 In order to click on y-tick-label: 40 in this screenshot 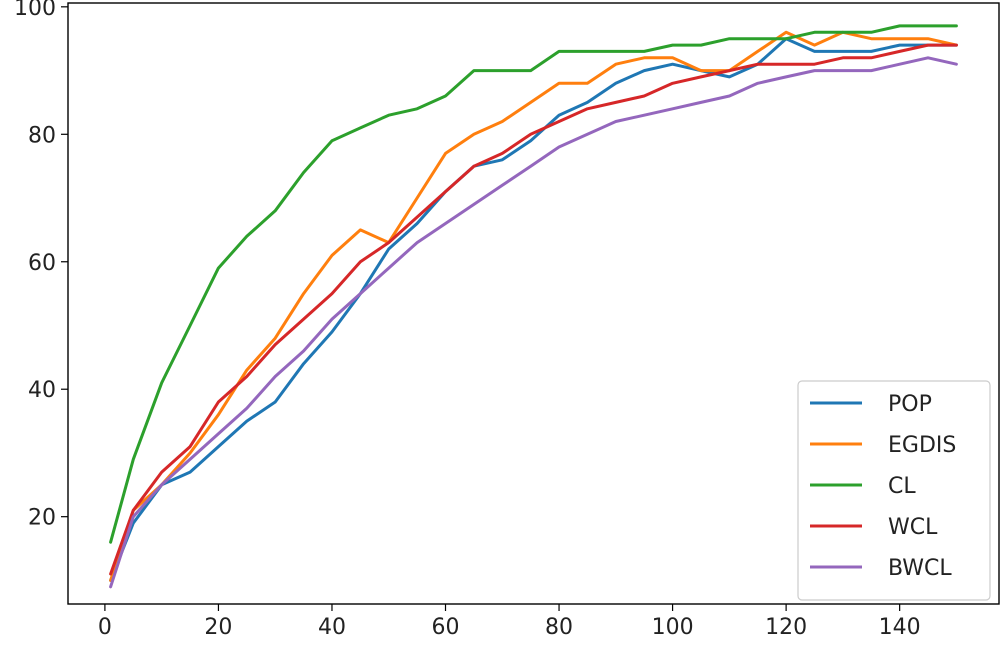, I will do `click(42, 390)`.